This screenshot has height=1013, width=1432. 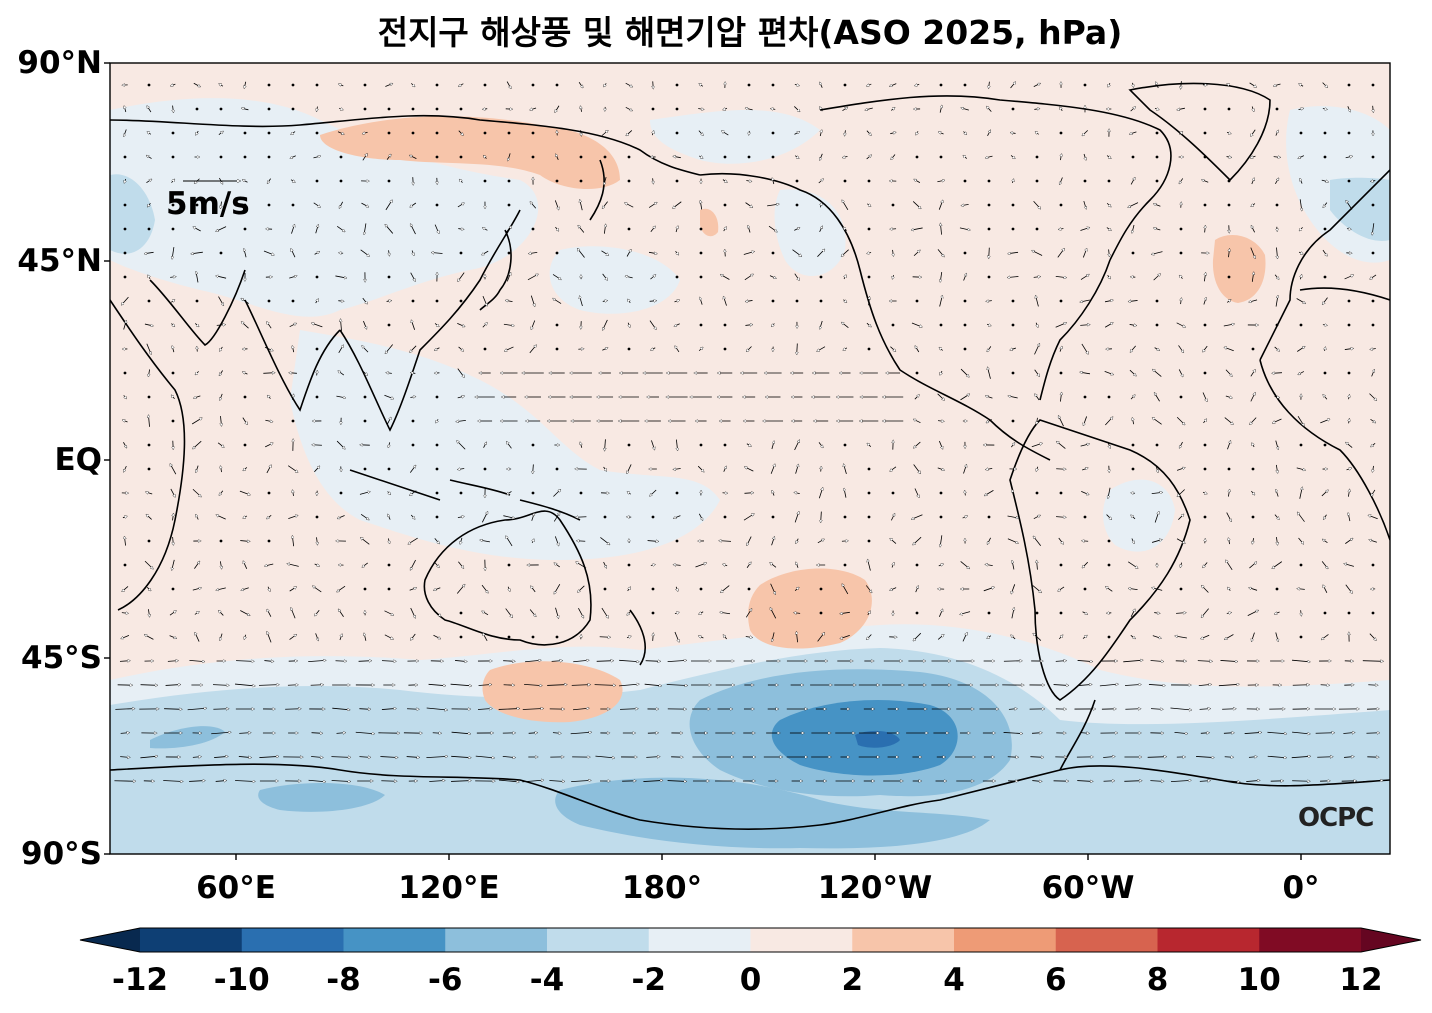 What do you see at coordinates (547, 980) in the screenshot?
I see `colorbar-tick-label: -4` at bounding box center [547, 980].